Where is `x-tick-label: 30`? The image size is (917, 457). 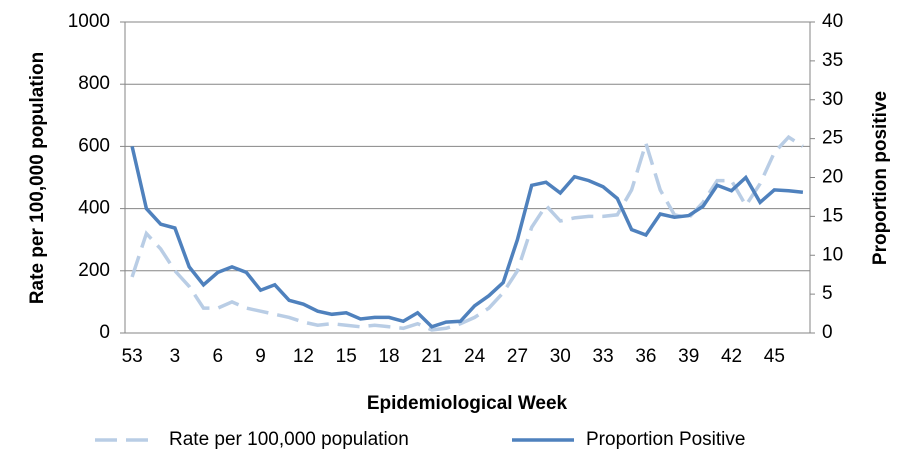 x-tick-label: 30 is located at coordinates (560, 356).